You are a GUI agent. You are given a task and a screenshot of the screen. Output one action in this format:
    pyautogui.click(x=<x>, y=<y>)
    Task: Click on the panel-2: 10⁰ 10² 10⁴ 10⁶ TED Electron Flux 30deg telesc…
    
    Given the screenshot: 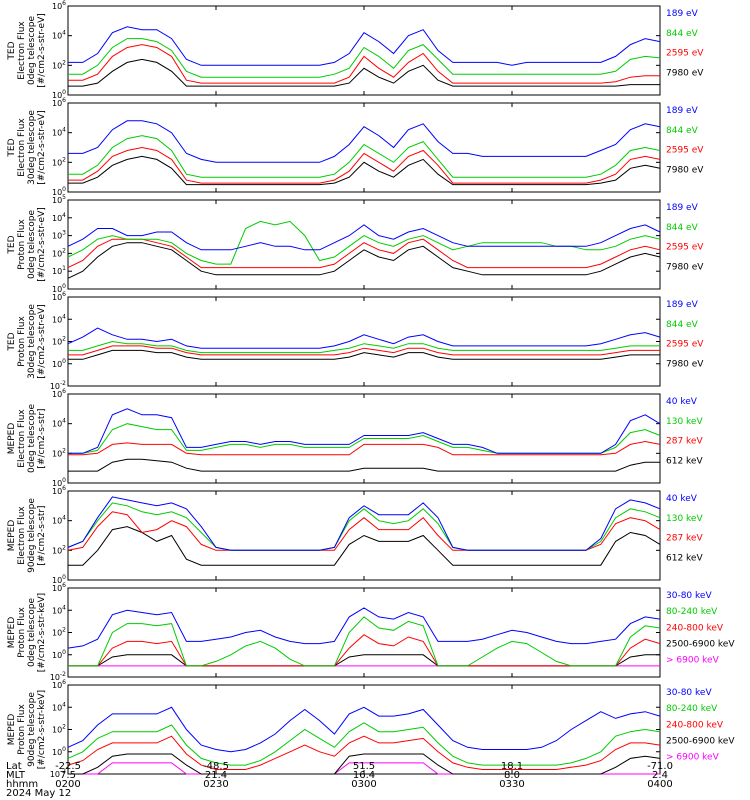 What is the action you would take?
    pyautogui.click(x=355, y=147)
    